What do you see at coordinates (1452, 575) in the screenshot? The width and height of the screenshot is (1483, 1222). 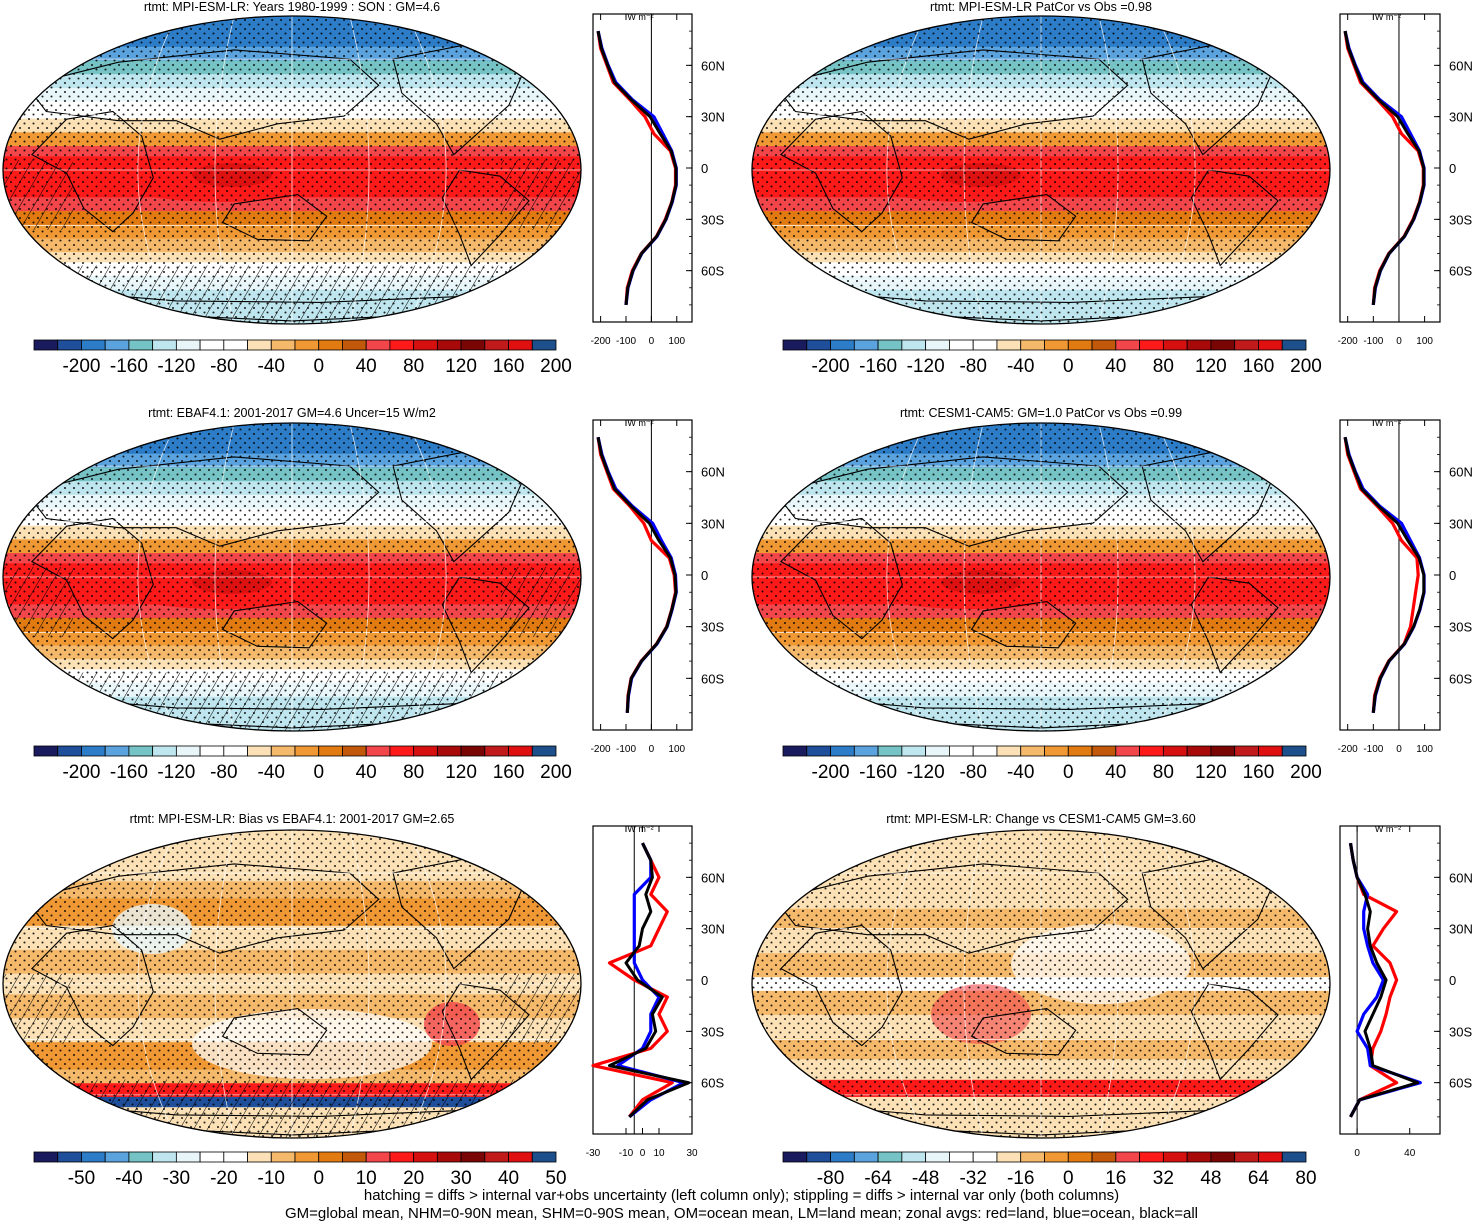 I see `lat-label: 0` at bounding box center [1452, 575].